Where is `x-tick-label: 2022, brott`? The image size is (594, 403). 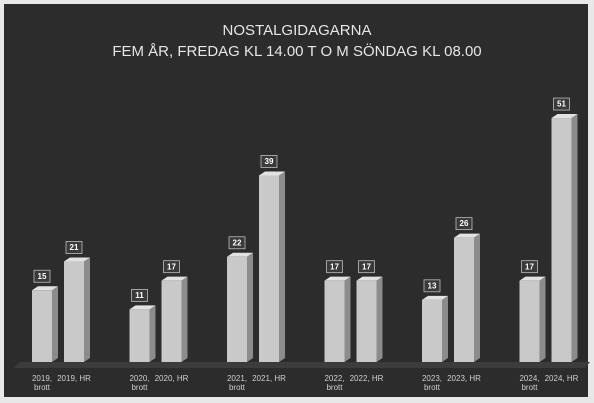 x-tick-label: 2022, brott is located at coordinates (334, 383).